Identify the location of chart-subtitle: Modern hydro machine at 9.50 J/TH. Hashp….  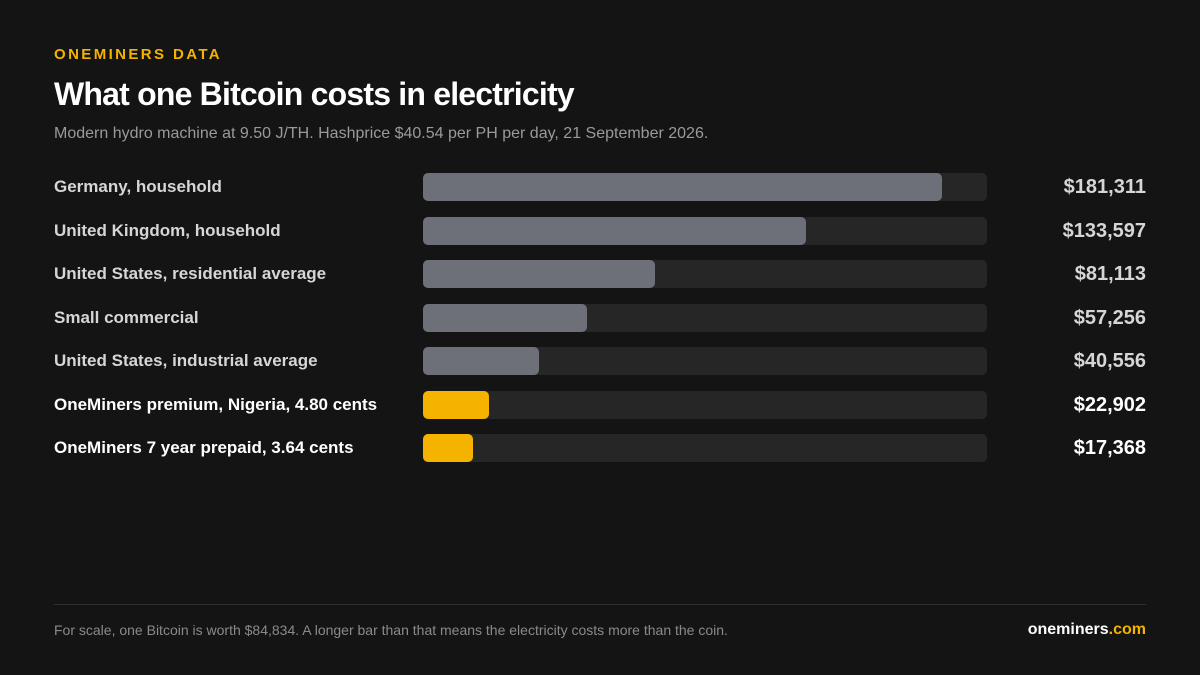
(381, 133).